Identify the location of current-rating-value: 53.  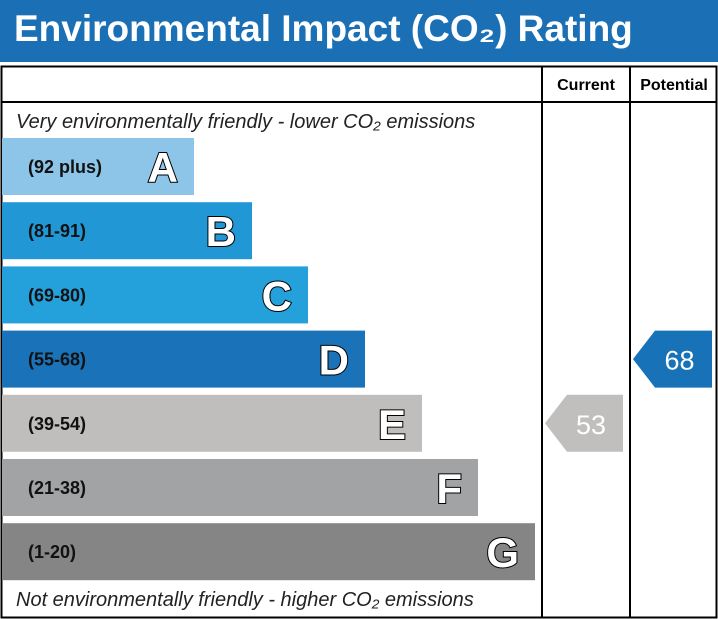
(591, 425).